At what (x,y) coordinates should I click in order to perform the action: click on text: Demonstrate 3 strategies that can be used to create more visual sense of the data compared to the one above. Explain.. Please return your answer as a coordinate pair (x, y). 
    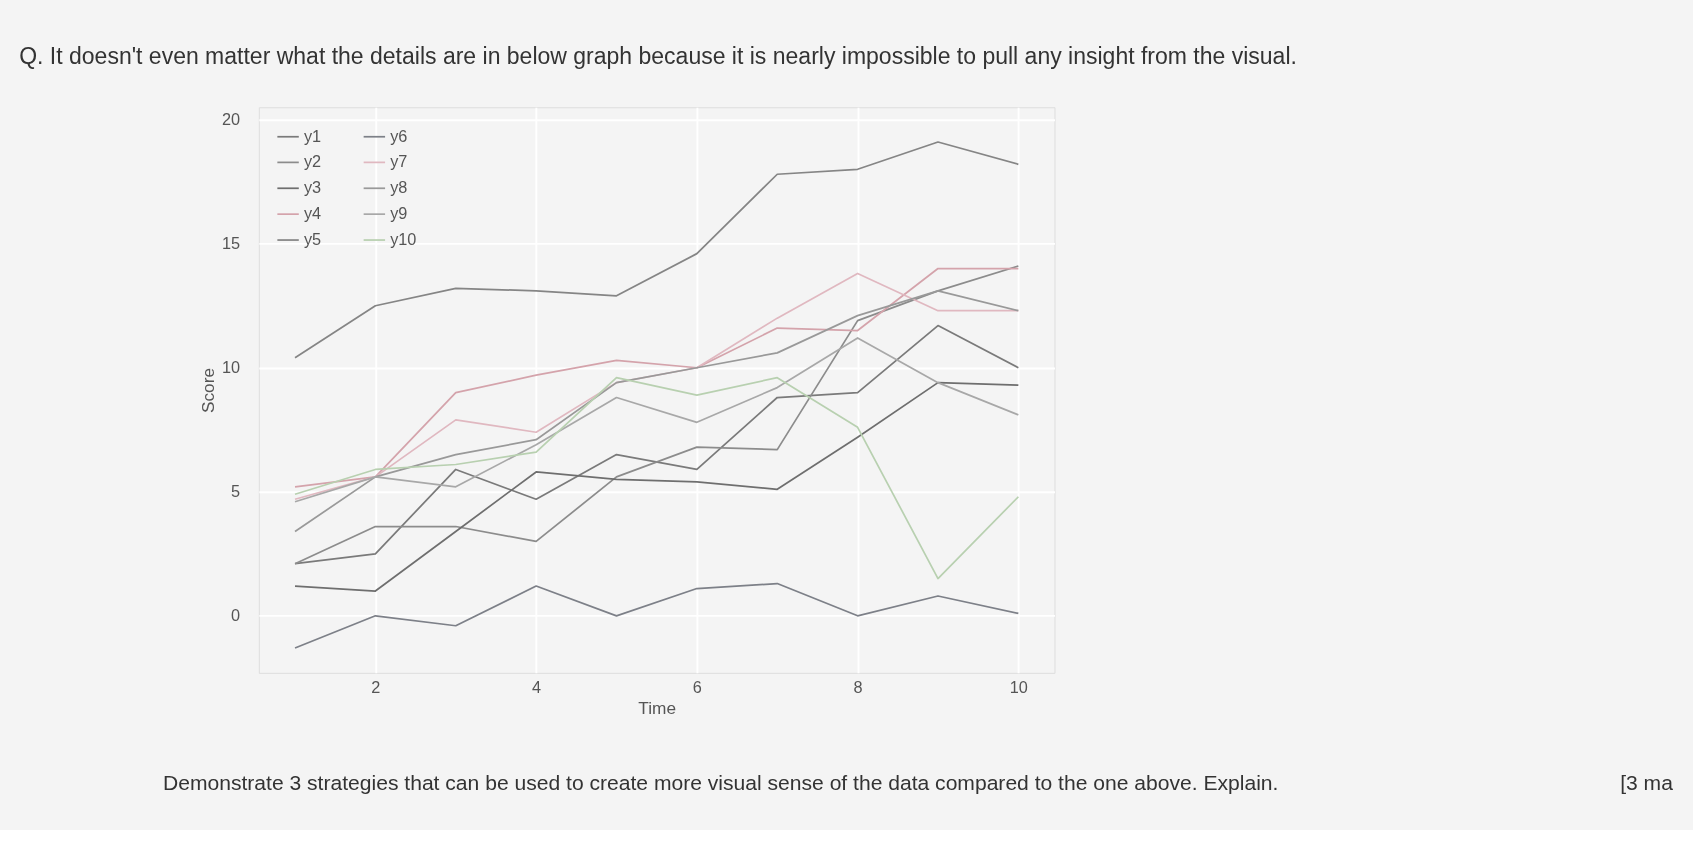
    Looking at the image, I should click on (720, 782).